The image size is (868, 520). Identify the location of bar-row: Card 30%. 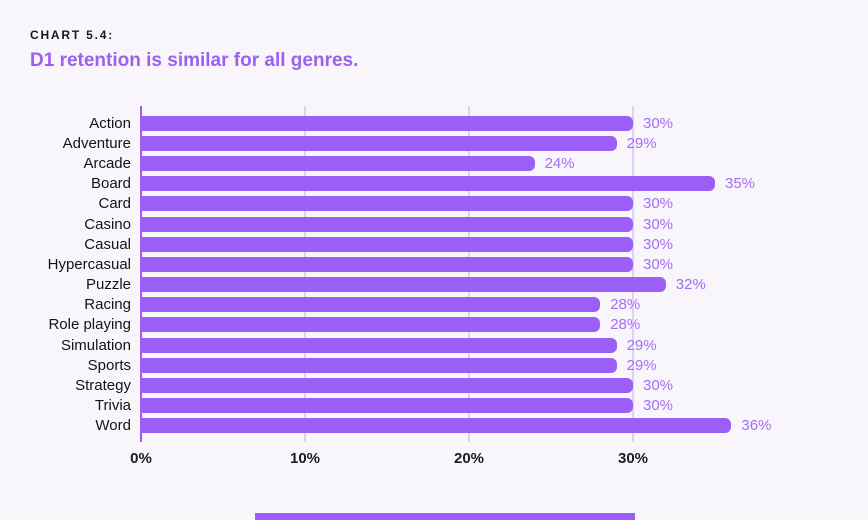
(434, 204).